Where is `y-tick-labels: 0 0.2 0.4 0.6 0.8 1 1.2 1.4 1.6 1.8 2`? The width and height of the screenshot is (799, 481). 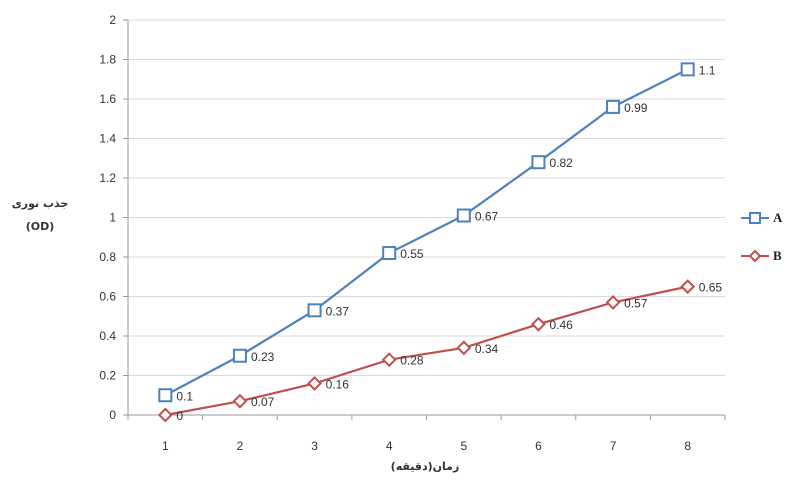
y-tick-labels: 0 0.2 0.4 0.6 0.8 1 1.2 1.4 1.6 1.8 2 is located at coordinates (107, 217).